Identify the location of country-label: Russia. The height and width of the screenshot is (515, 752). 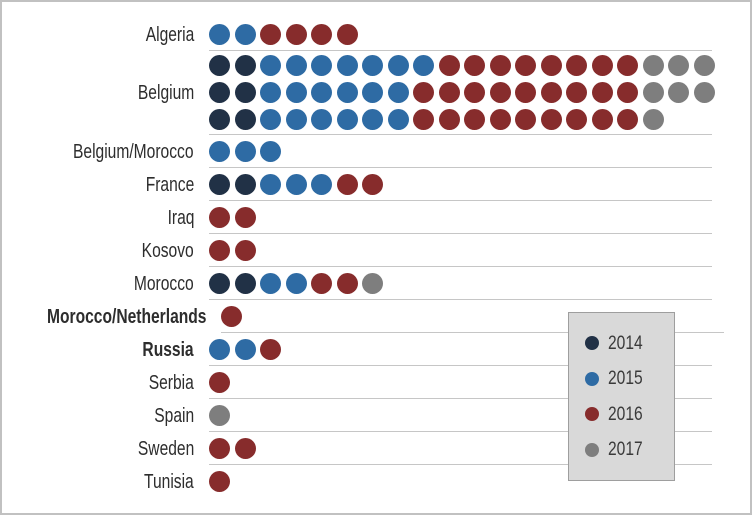
(98, 350).